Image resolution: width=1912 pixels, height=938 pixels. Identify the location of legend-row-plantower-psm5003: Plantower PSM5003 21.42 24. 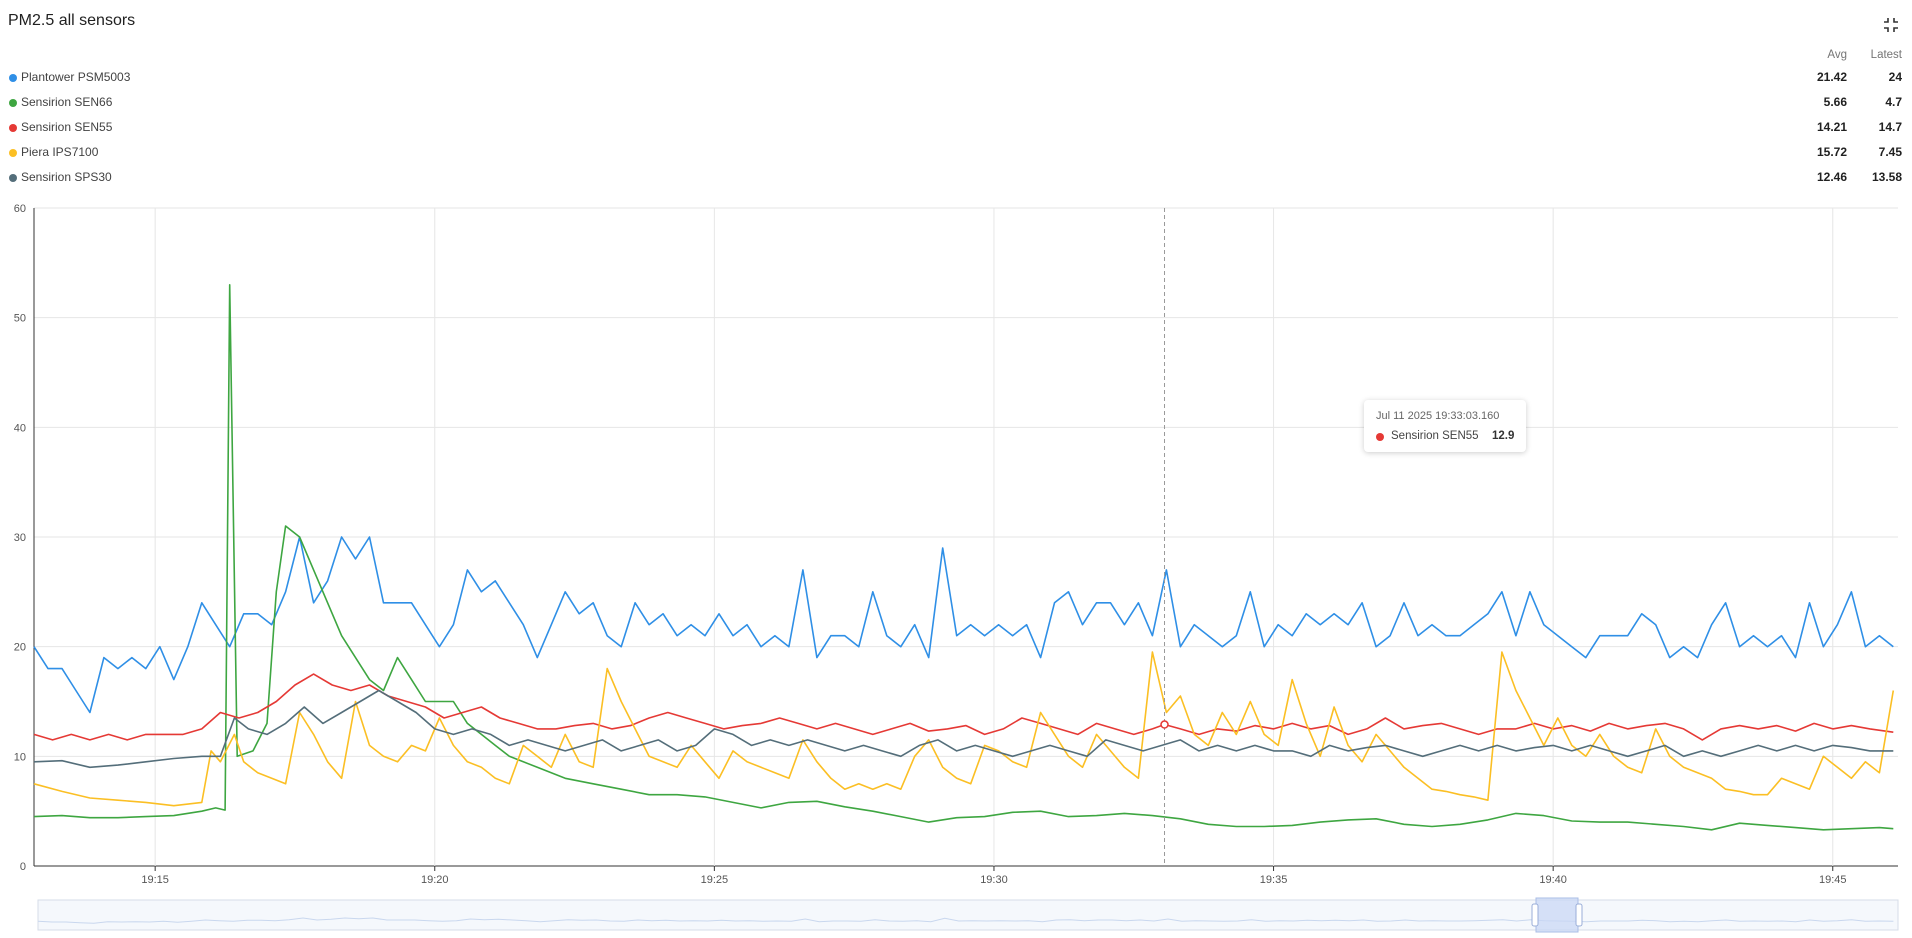
(955, 79).